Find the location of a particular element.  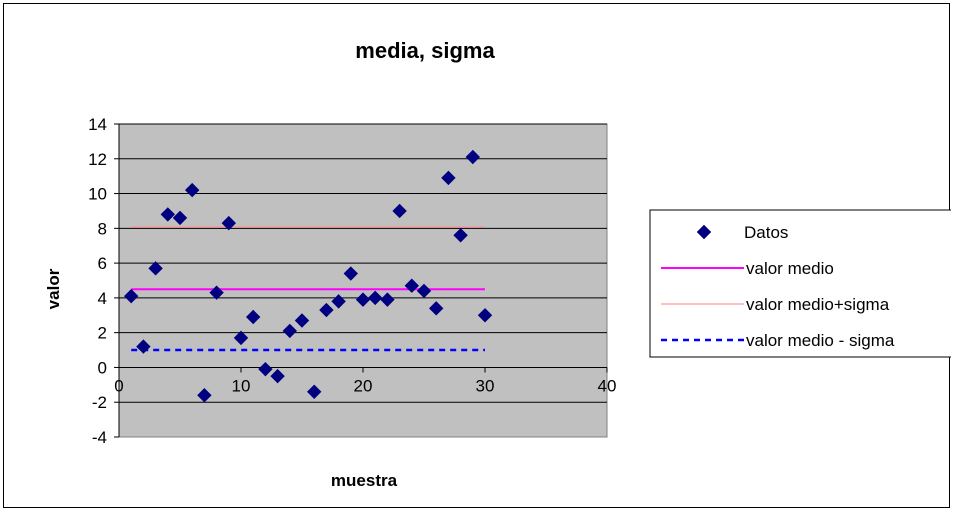

y-tick-label-1: -2 is located at coordinates (99, 402).